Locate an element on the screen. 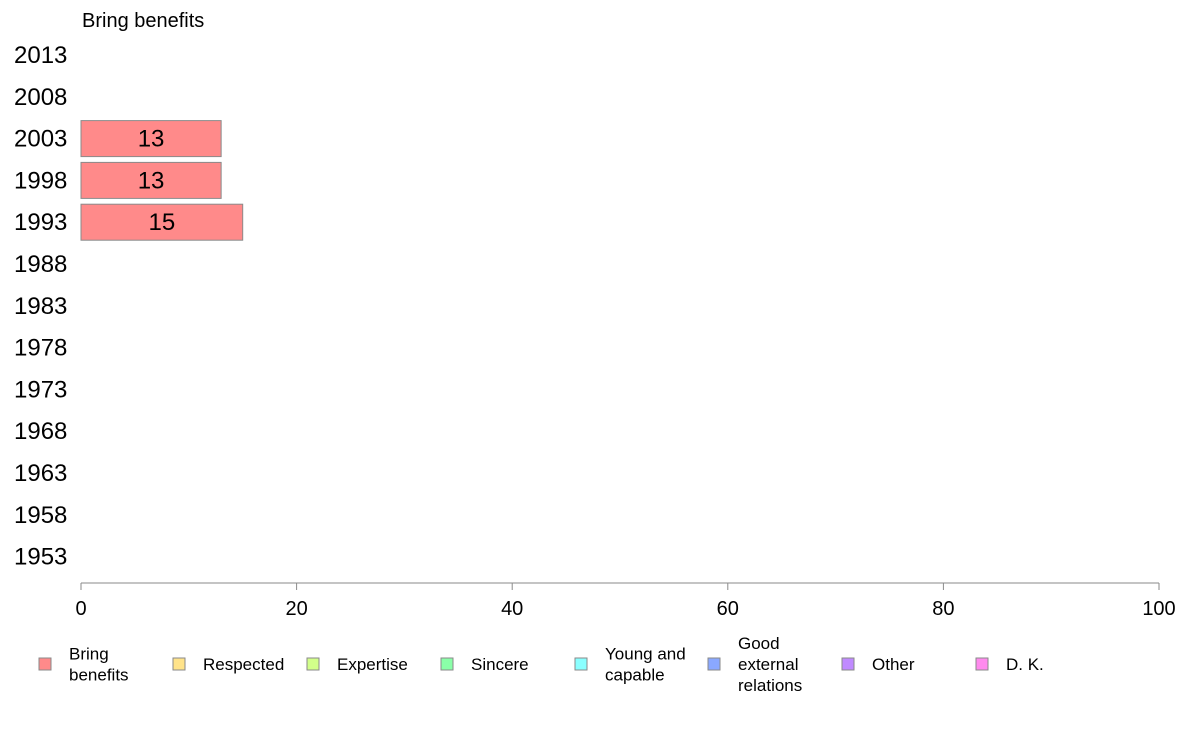  legend-label-5-1: external is located at coordinates (768, 664).